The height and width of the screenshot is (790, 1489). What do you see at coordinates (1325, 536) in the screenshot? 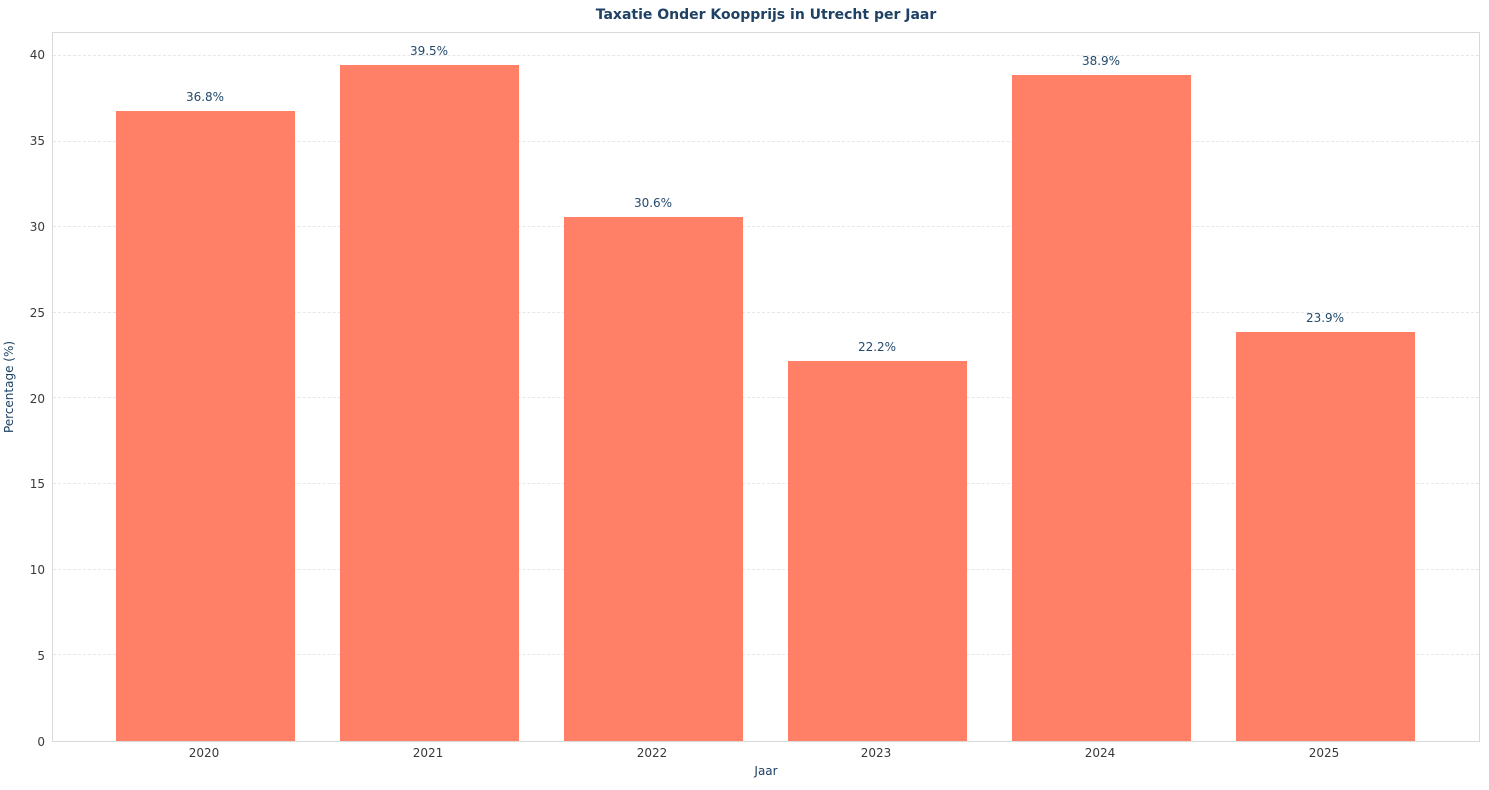
I see `bar-2025` at bounding box center [1325, 536].